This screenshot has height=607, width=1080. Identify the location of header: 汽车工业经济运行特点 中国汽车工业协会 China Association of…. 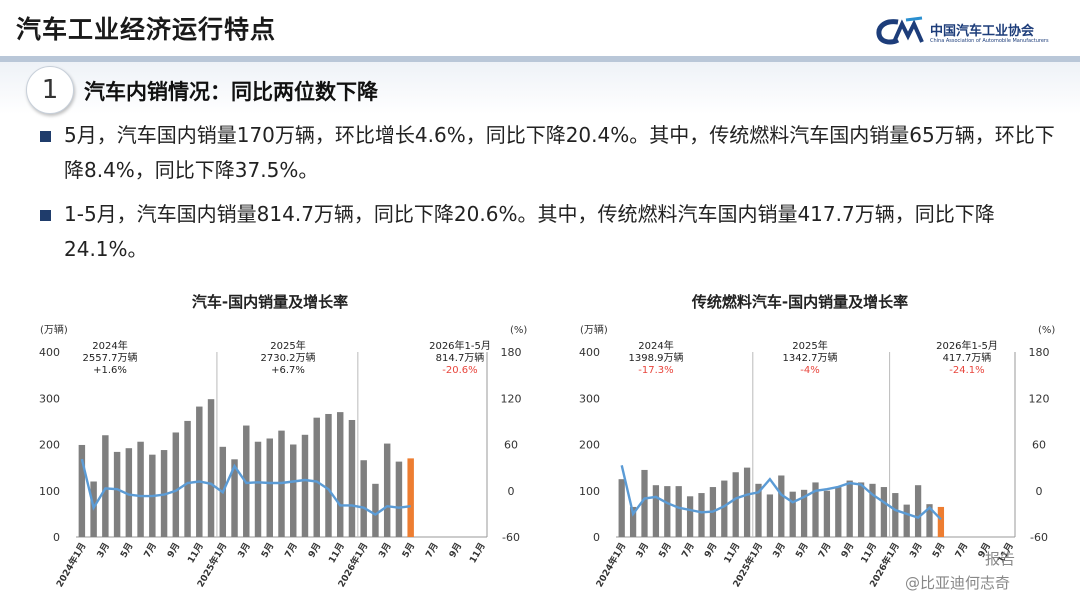
(540, 31).